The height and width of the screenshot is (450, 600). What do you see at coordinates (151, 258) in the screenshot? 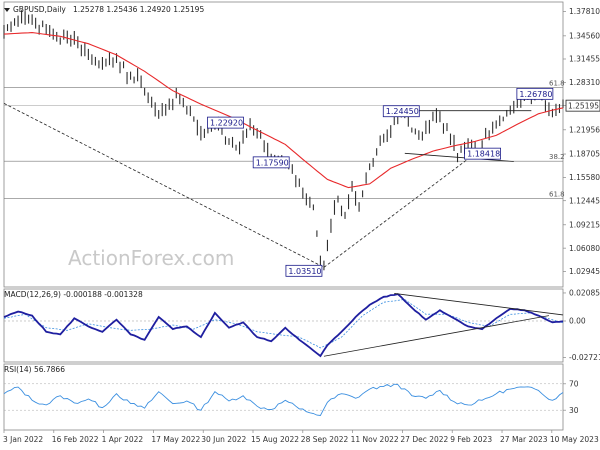
I see `watermark: ActionForex.com` at bounding box center [151, 258].